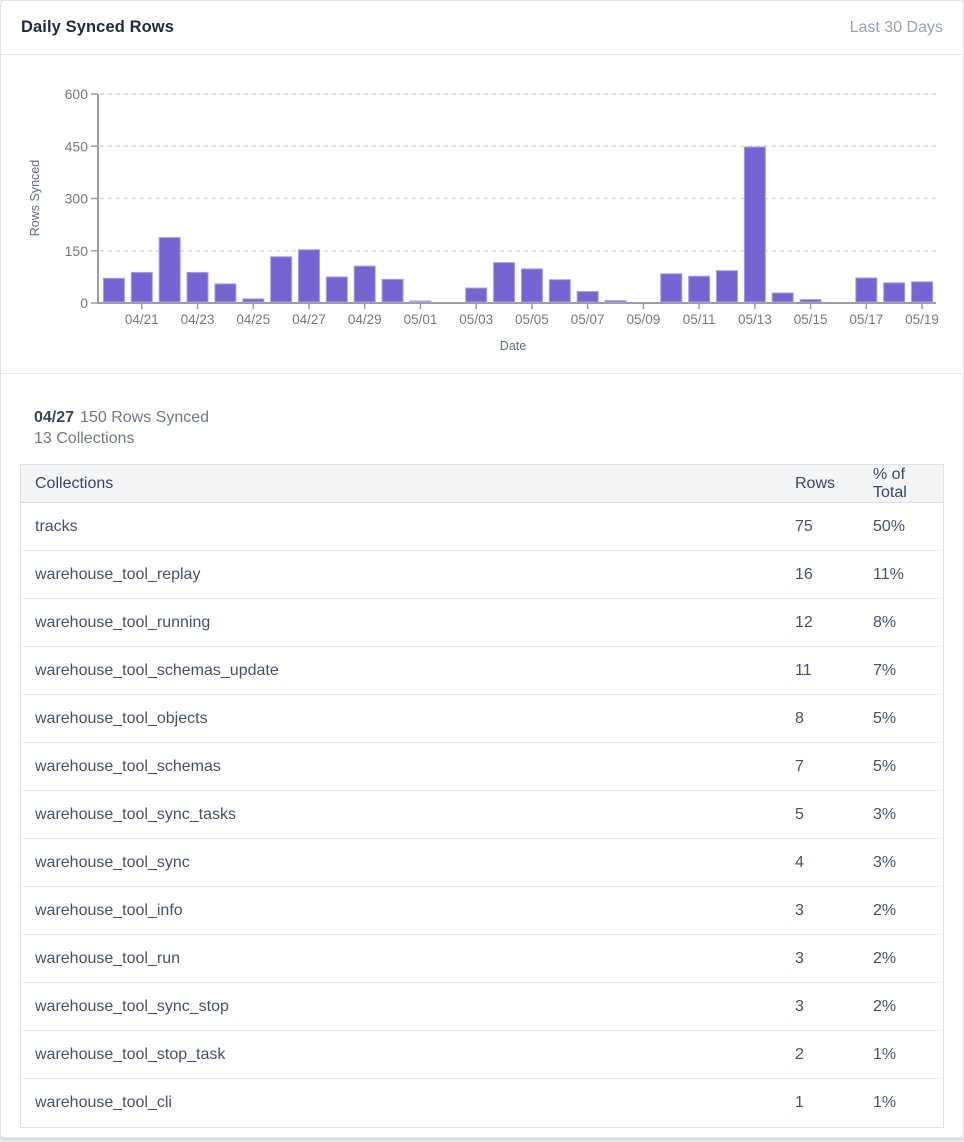  Describe the element at coordinates (727, 286) in the screenshot. I see `bar-05/12` at that location.